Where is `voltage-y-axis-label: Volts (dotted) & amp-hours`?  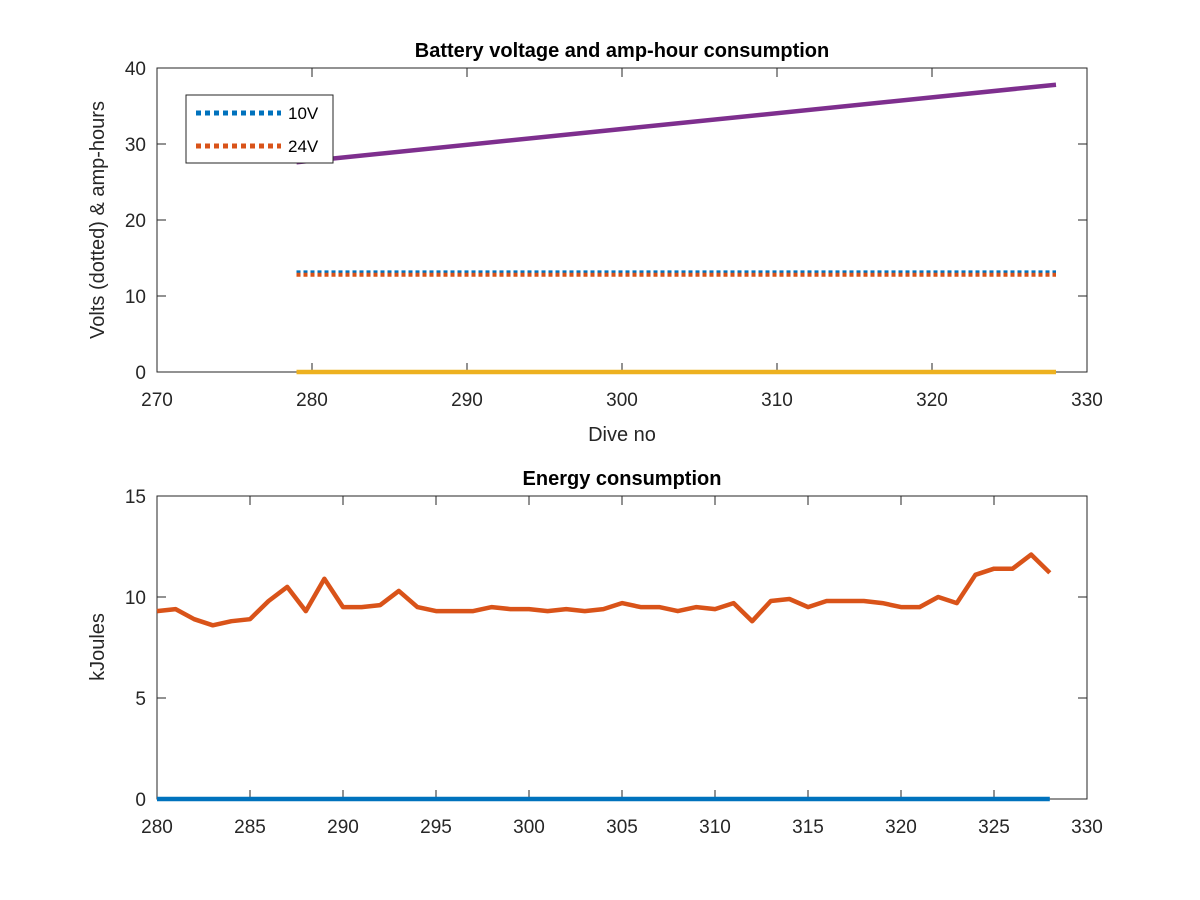
voltage-y-axis-label: Volts (dotted) & amp-hours is located at coordinates (98, 220).